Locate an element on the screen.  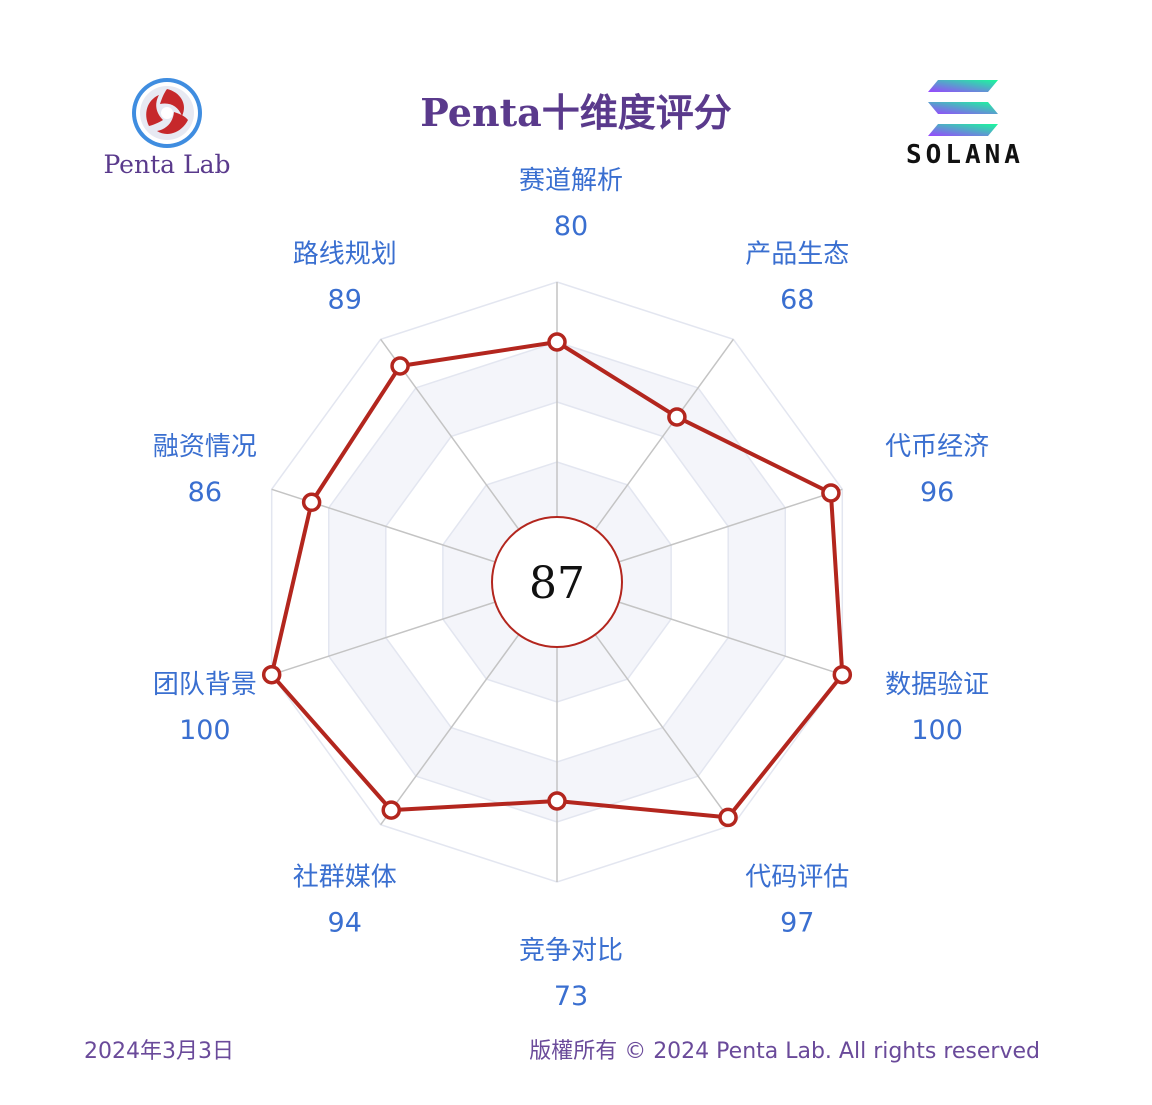
center-score-circle is located at coordinates (557, 582).